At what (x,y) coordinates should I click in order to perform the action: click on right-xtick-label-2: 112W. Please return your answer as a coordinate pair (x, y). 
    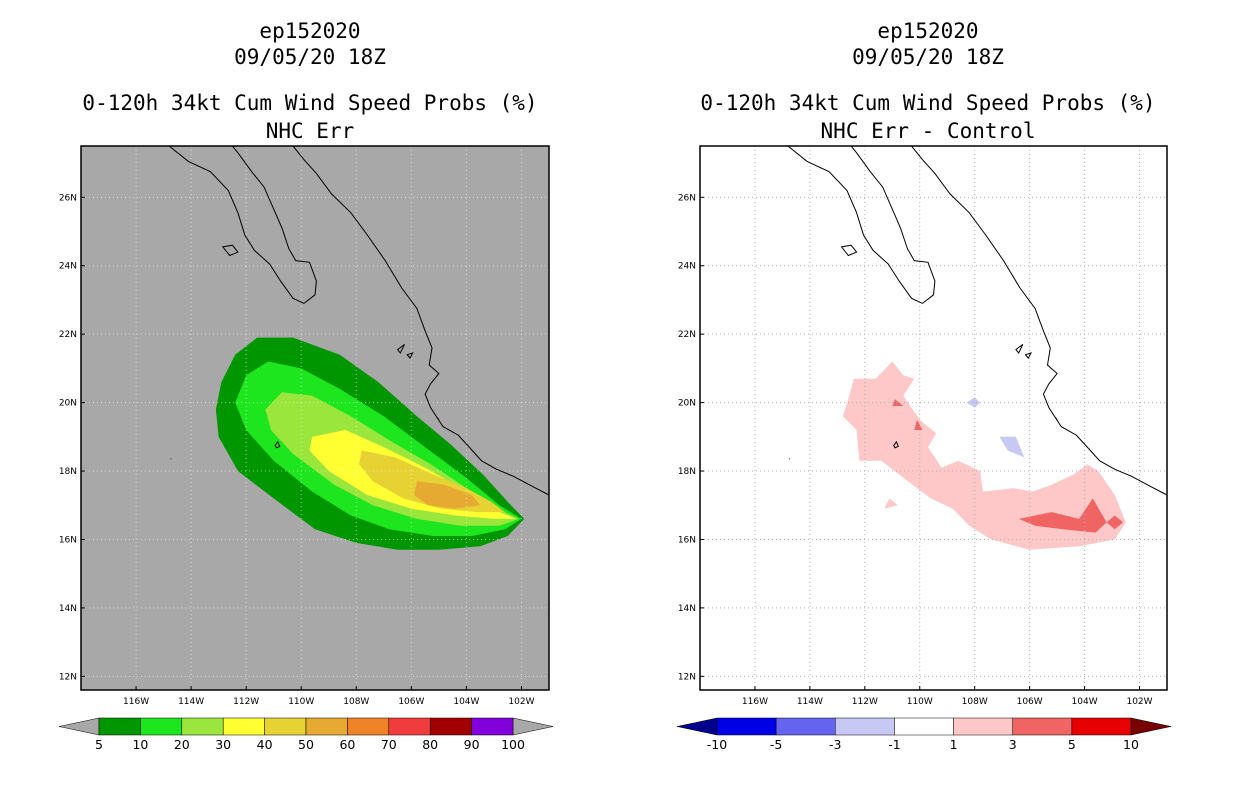
    Looking at the image, I should click on (865, 702).